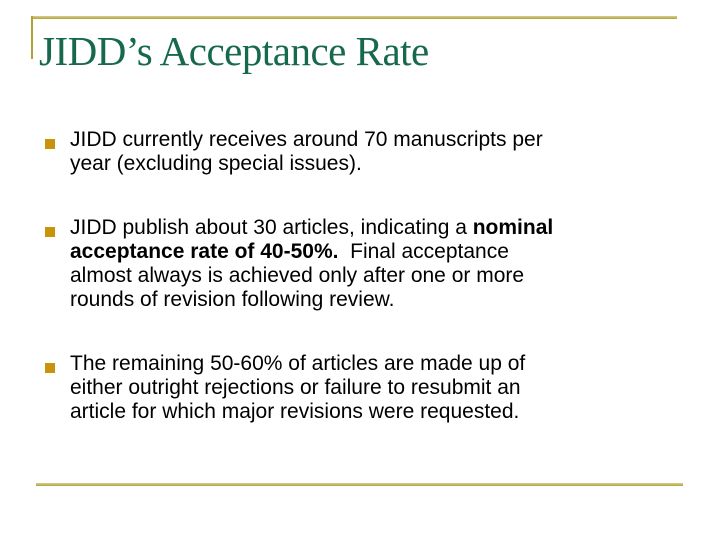 Image resolution: width=720 pixels, height=540 pixels. I want to click on title-corner-line, so click(32, 37).